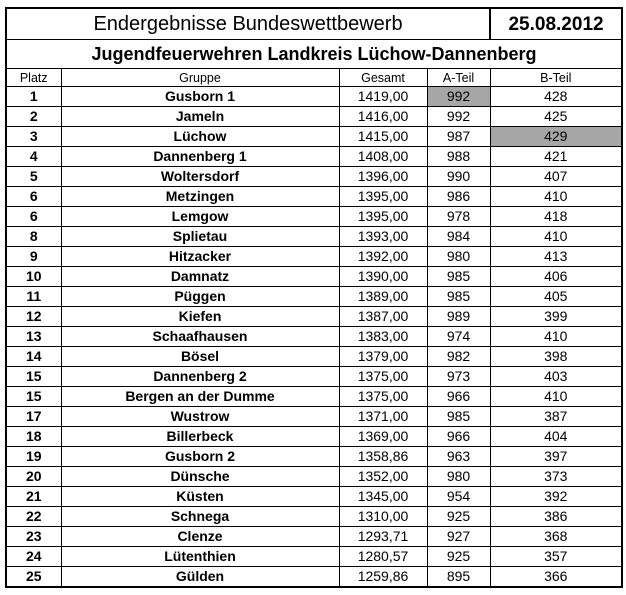  Describe the element at coordinates (200, 156) in the screenshot. I see `cell-gruppe: Dannenberg 1` at that location.